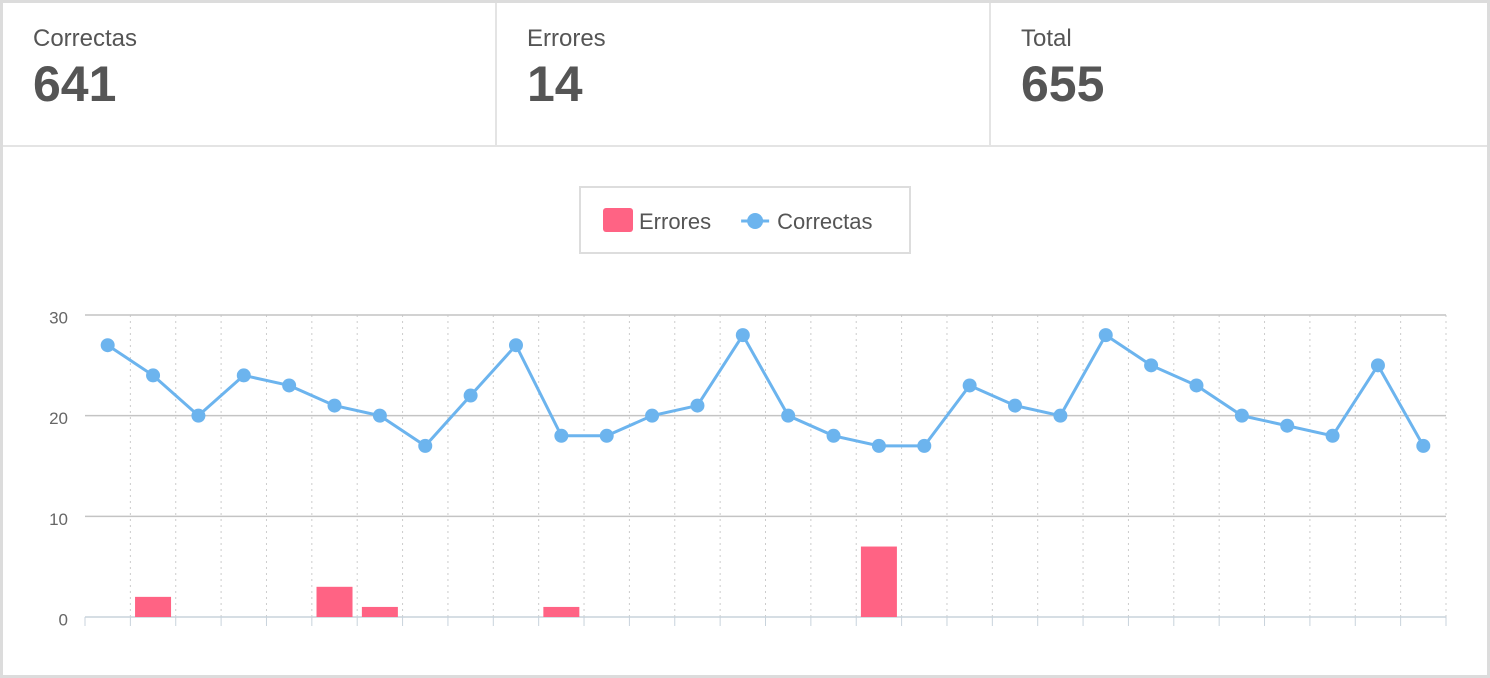 The height and width of the screenshot is (678, 1490). I want to click on y-tick-label: 0, so click(63, 619).